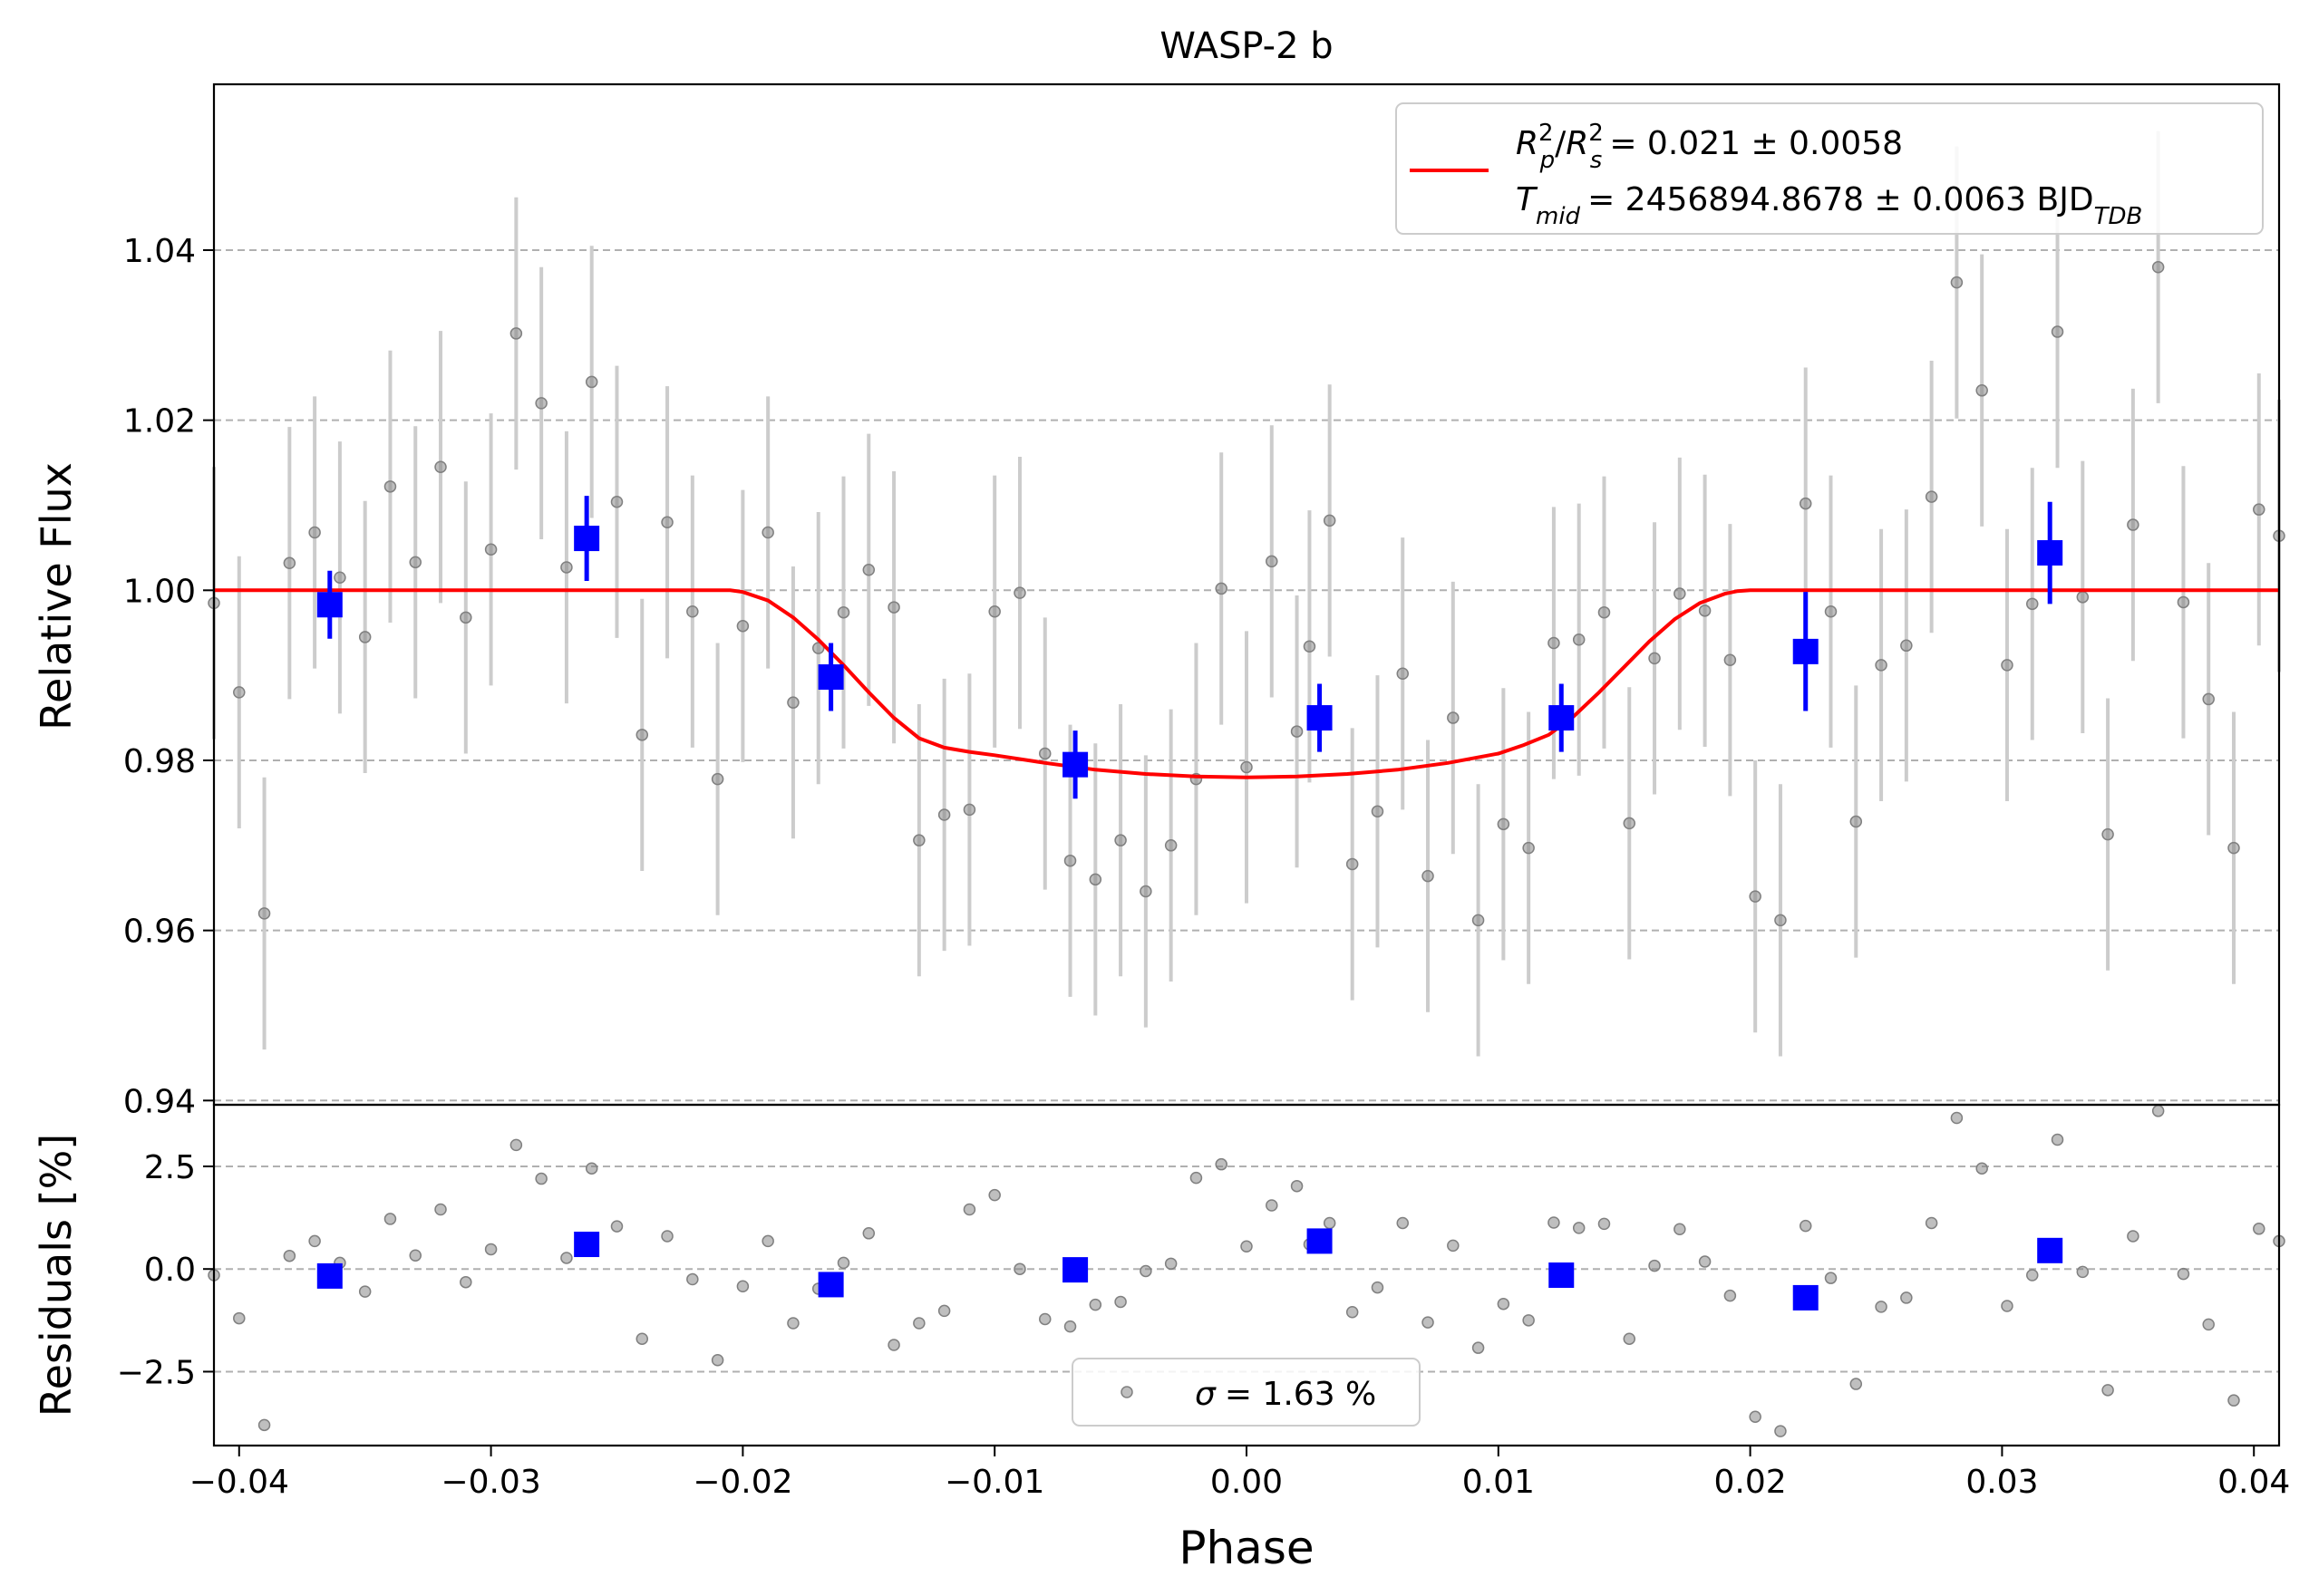 Image resolution: width=2309 pixels, height=1596 pixels. What do you see at coordinates (1246, 1548) in the screenshot?
I see `phase-x-label: Phase` at bounding box center [1246, 1548].